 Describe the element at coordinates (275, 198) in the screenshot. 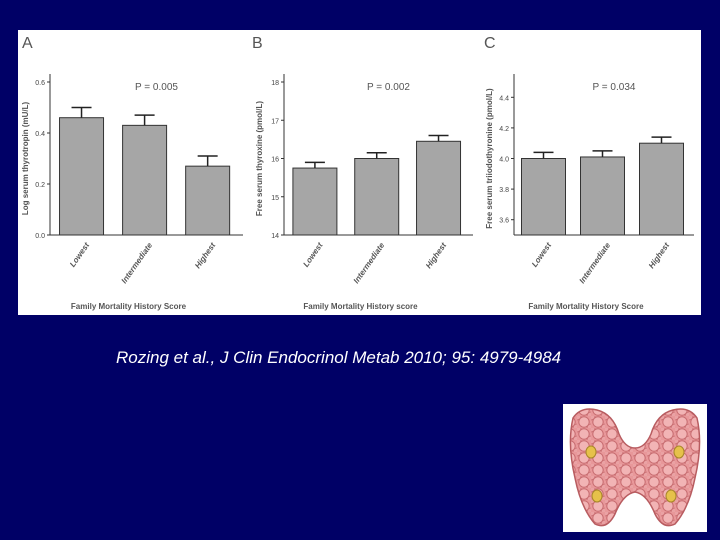

I see `y-tick-label: 15` at that location.